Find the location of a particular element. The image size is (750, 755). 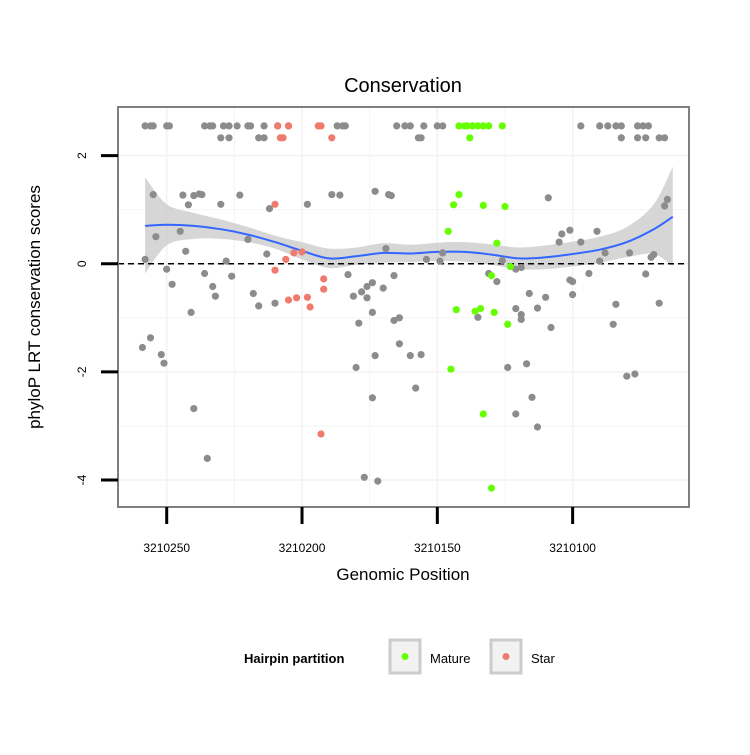

smooth-line-layer is located at coordinates (409, 237).